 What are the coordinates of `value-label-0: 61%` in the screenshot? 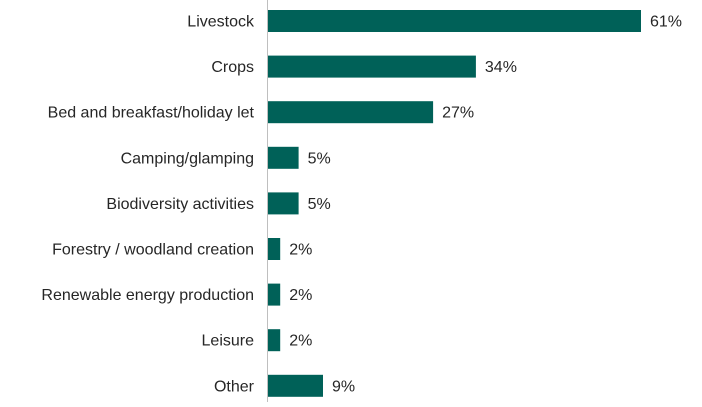 It's located at (666, 22).